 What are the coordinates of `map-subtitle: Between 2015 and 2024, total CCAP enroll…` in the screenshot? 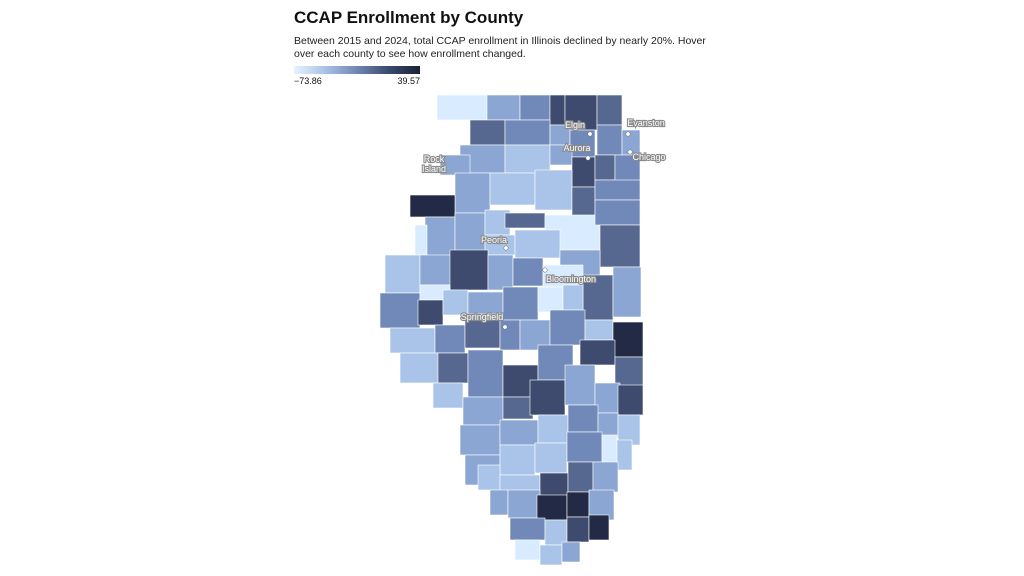 It's located at (500, 47).